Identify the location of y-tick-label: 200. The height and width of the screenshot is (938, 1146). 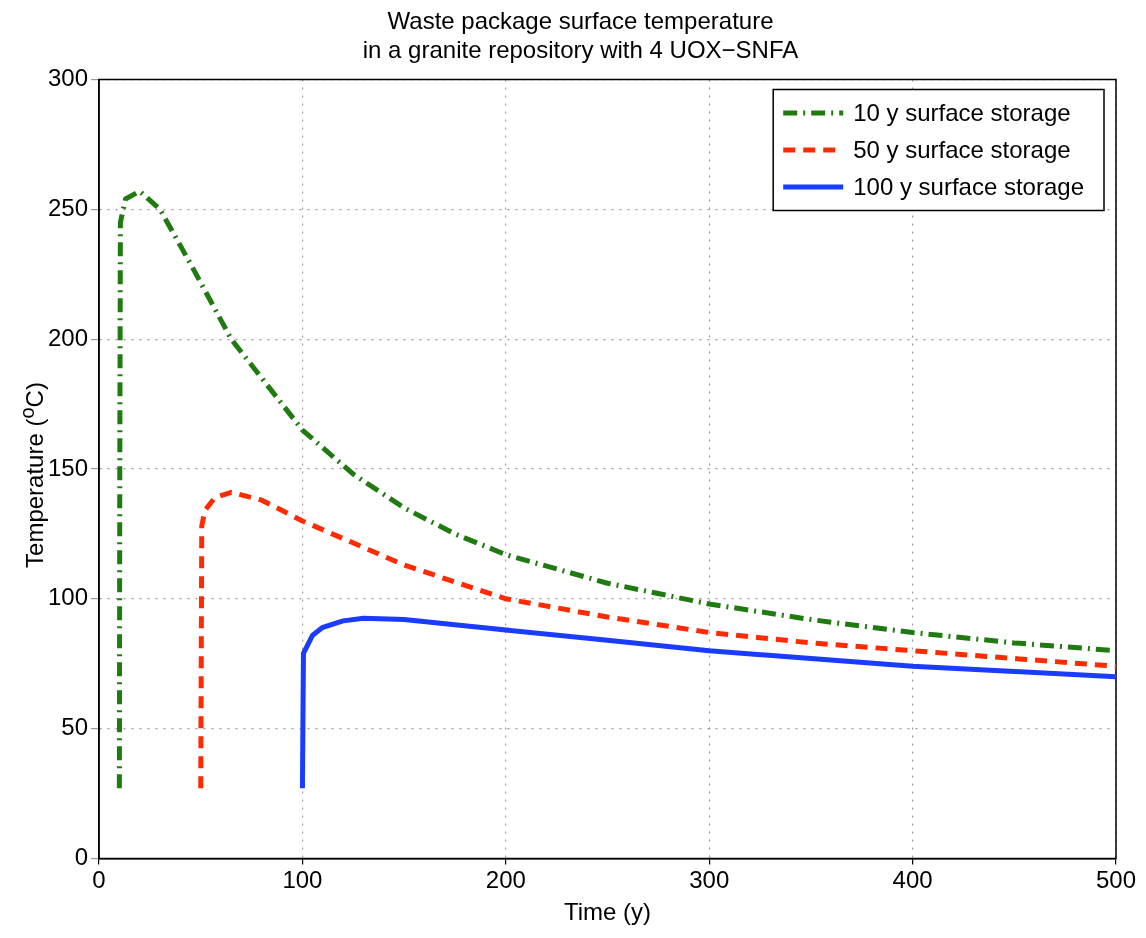
(68, 337).